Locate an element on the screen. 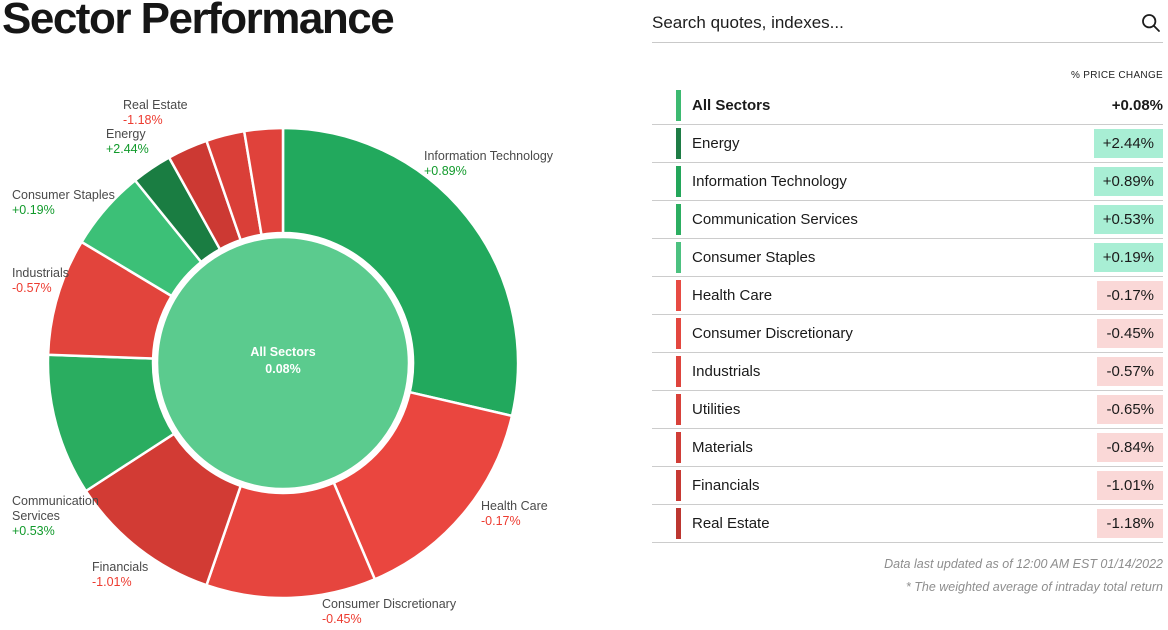 The width and height of the screenshot is (1168, 630). table-row: Information Technology +0.89% is located at coordinates (907, 182).